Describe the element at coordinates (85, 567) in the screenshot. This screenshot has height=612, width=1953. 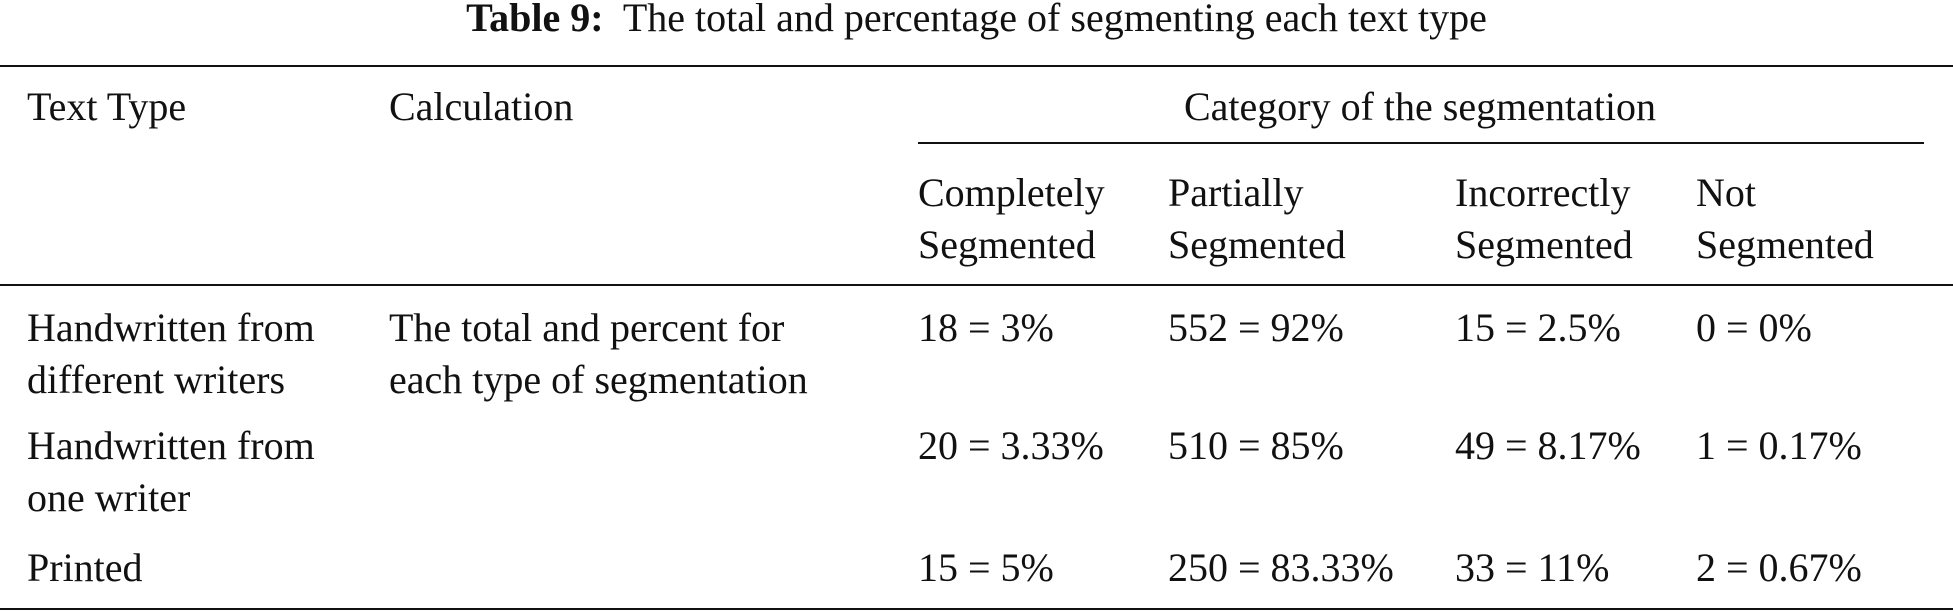
I see `text-type-cell: Printed` at that location.